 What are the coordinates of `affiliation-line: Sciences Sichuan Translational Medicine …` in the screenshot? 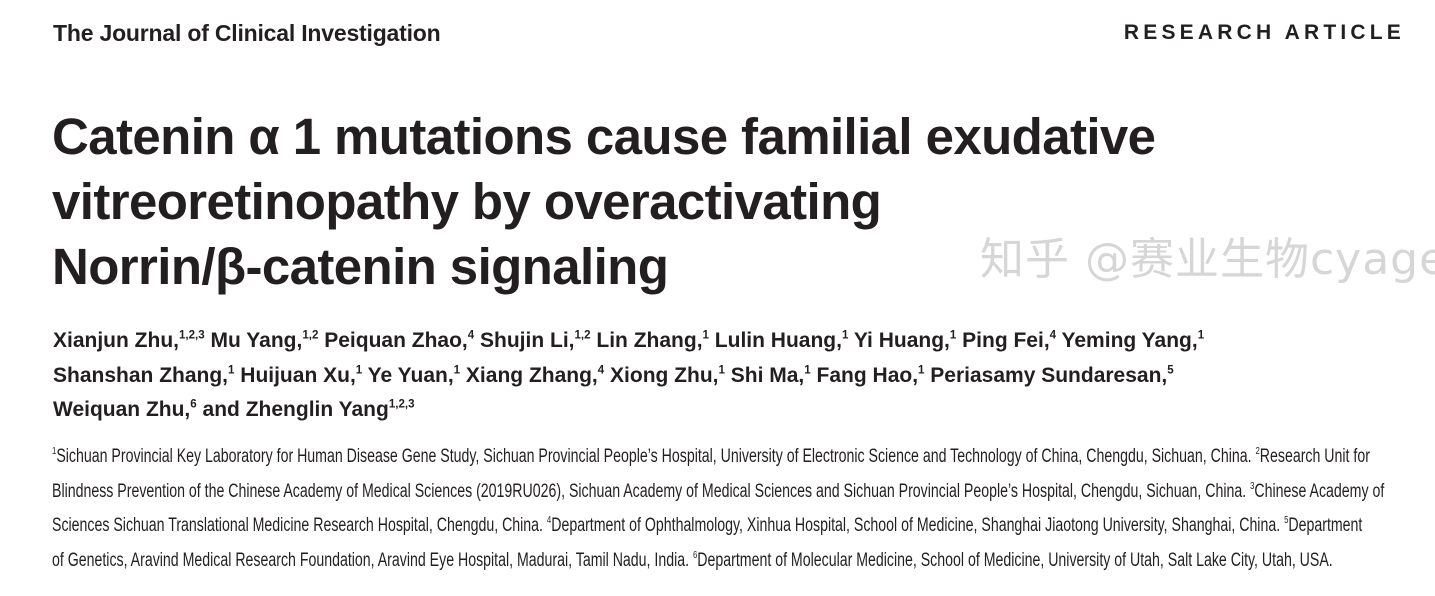 It's located at (737, 526).